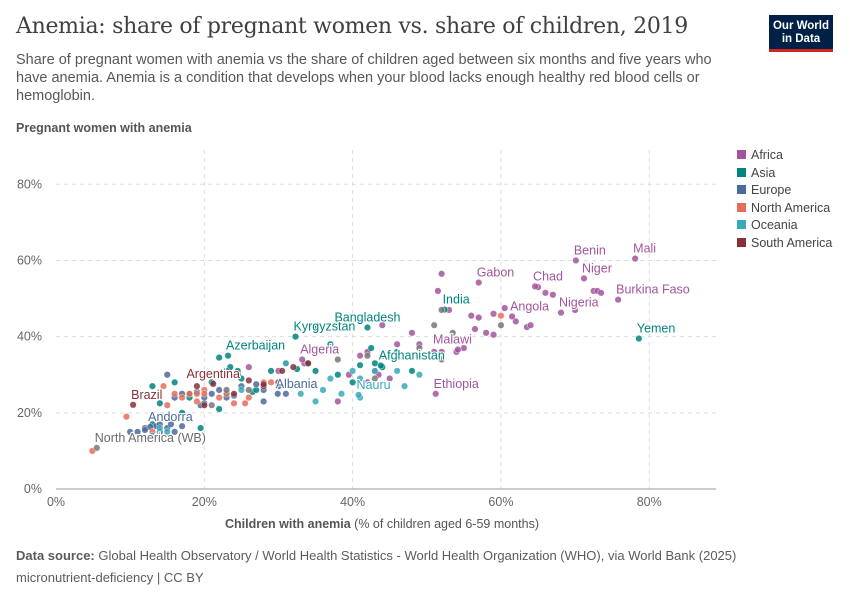  What do you see at coordinates (764, 190) in the screenshot?
I see `legend-item-europe: Europe` at bounding box center [764, 190].